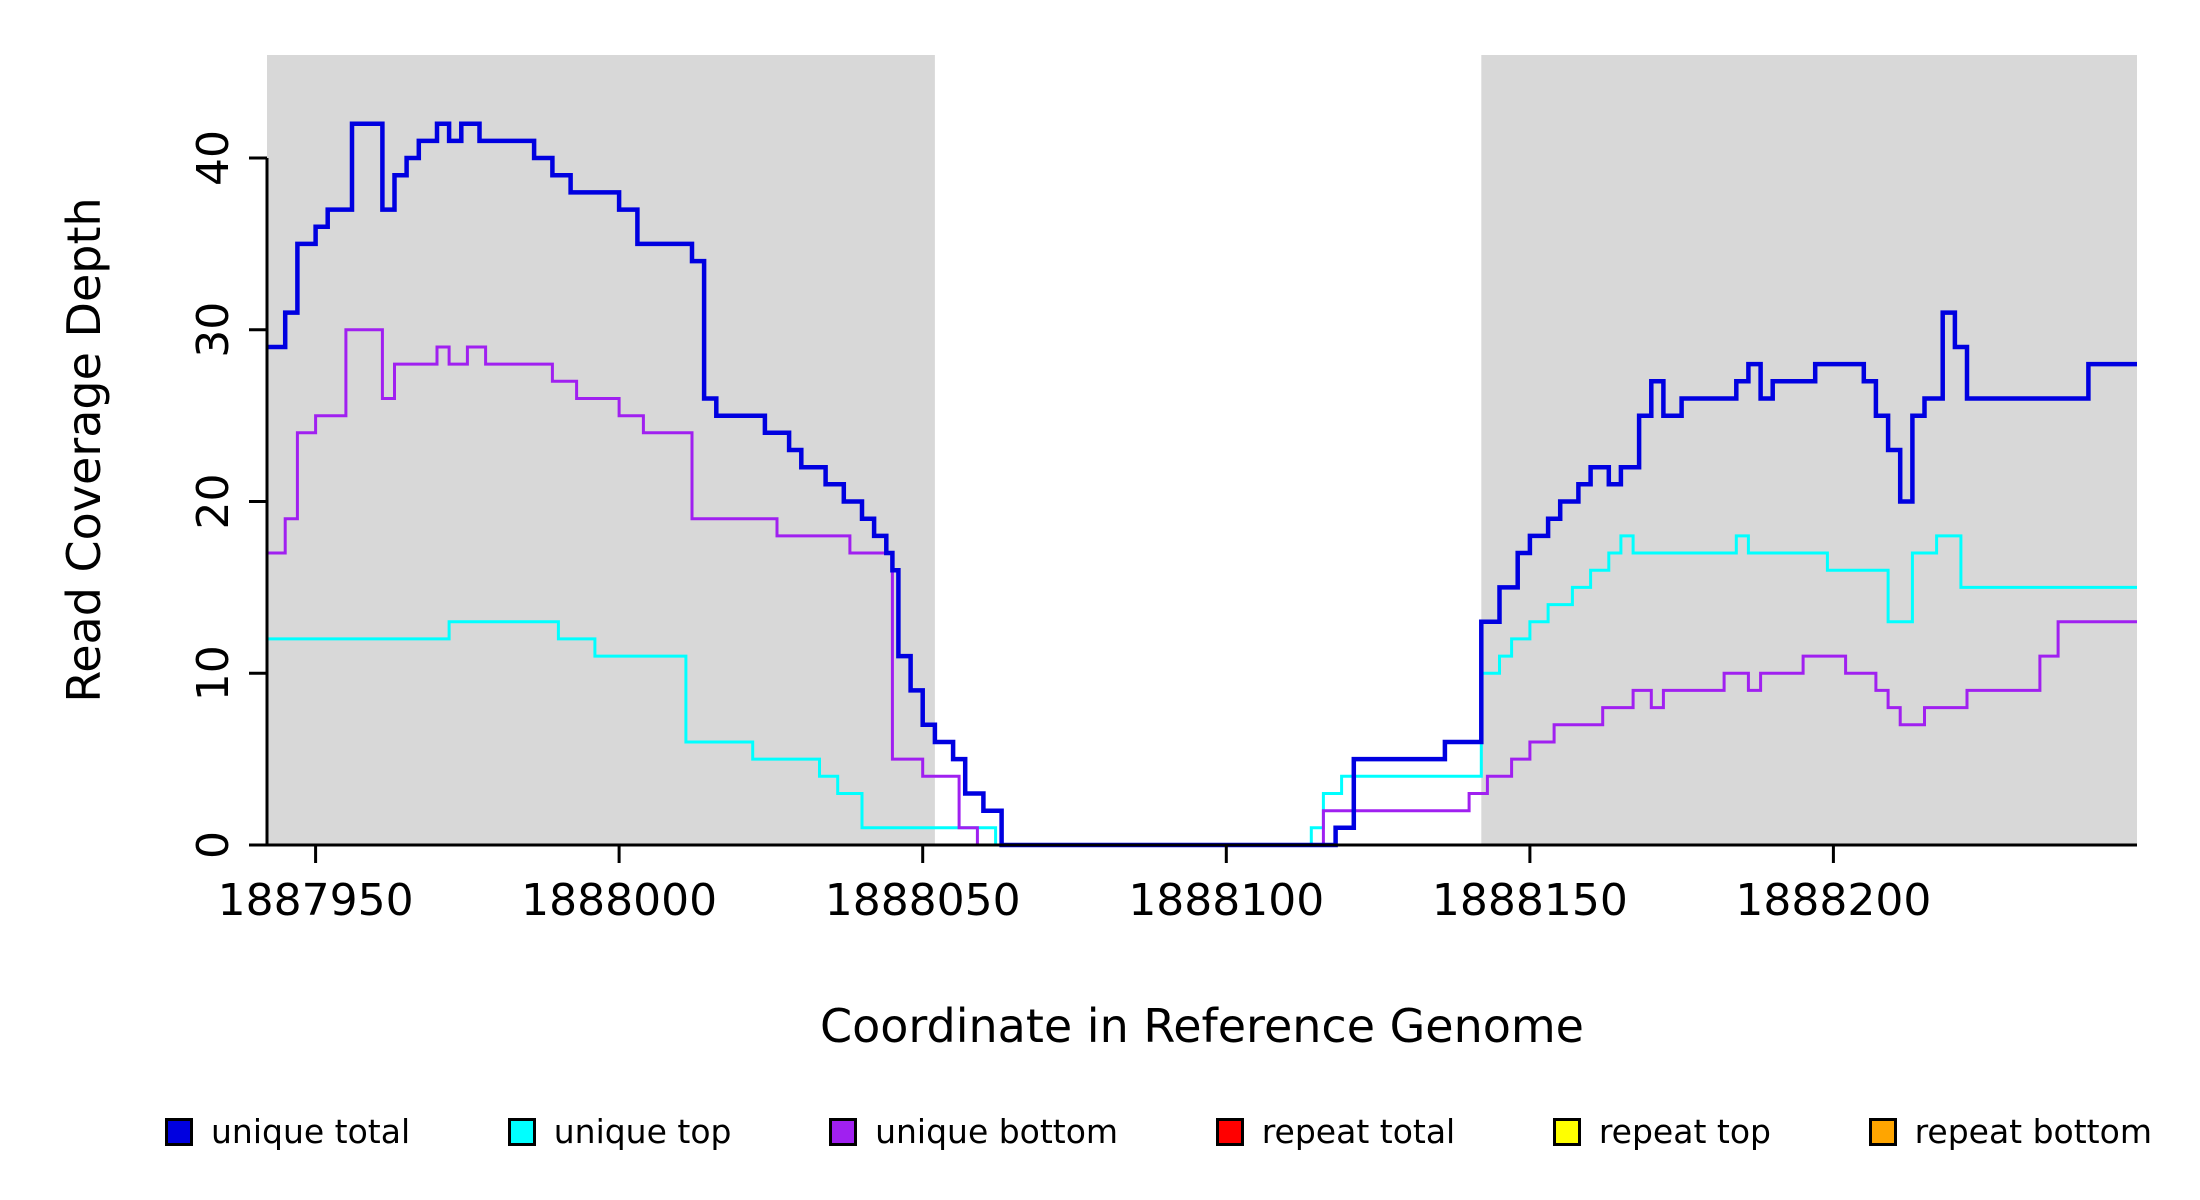 This screenshot has width=2200, height=1200. What do you see at coordinates (84, 449) in the screenshot?
I see `y-axis-title: Read Coverage Depth` at bounding box center [84, 449].